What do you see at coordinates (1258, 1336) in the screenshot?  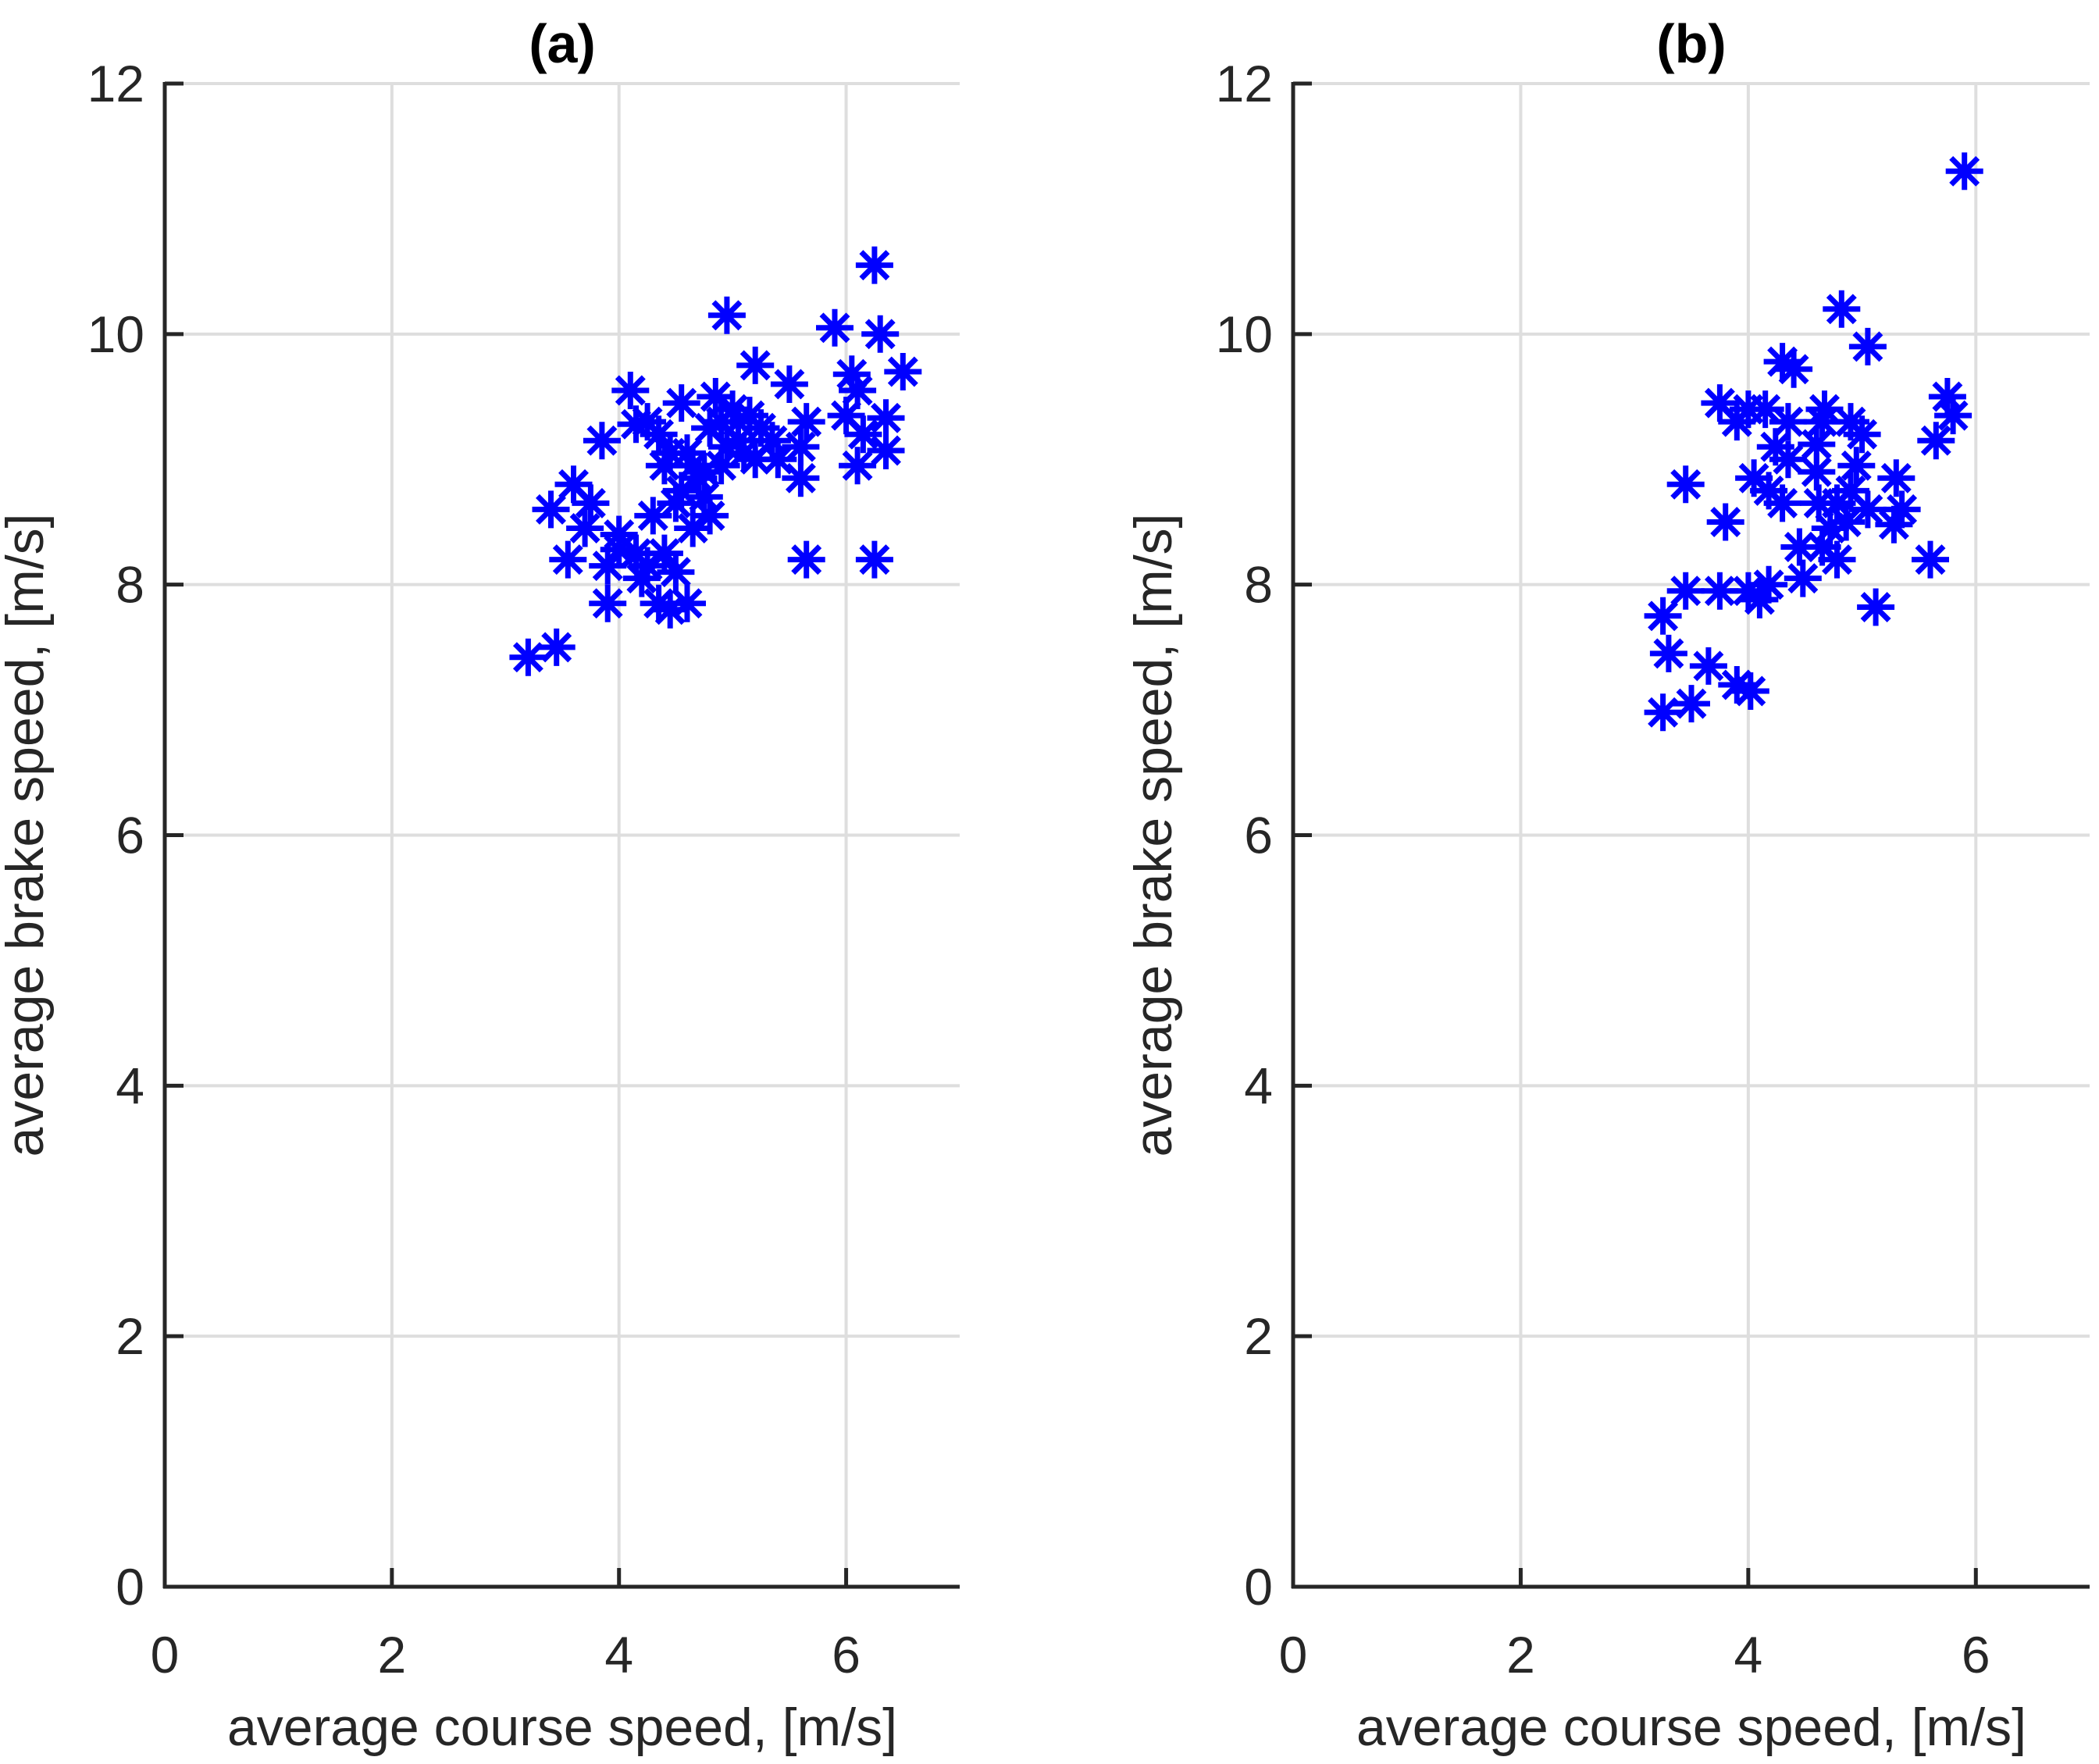 I see `panel-b-y-tick-label: 2` at bounding box center [1258, 1336].